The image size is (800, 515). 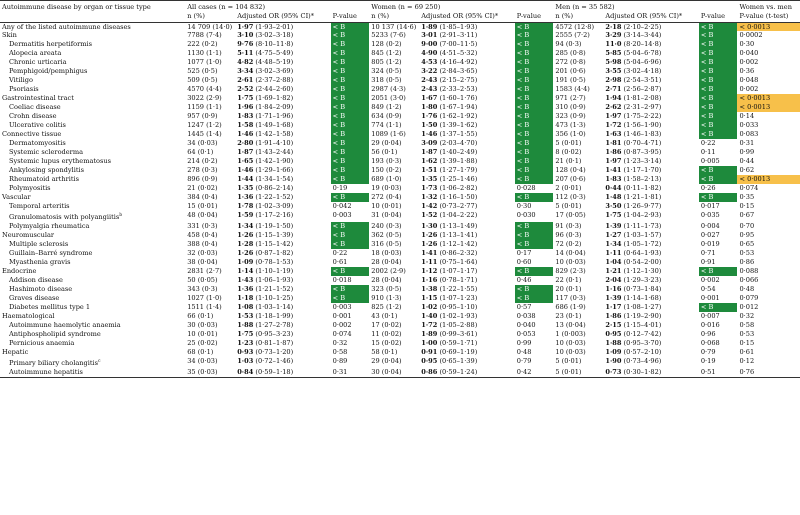 What do you see at coordinates (613, 235) in the screenshot?
I see `odds-ratio: 1·27` at bounding box center [613, 235].